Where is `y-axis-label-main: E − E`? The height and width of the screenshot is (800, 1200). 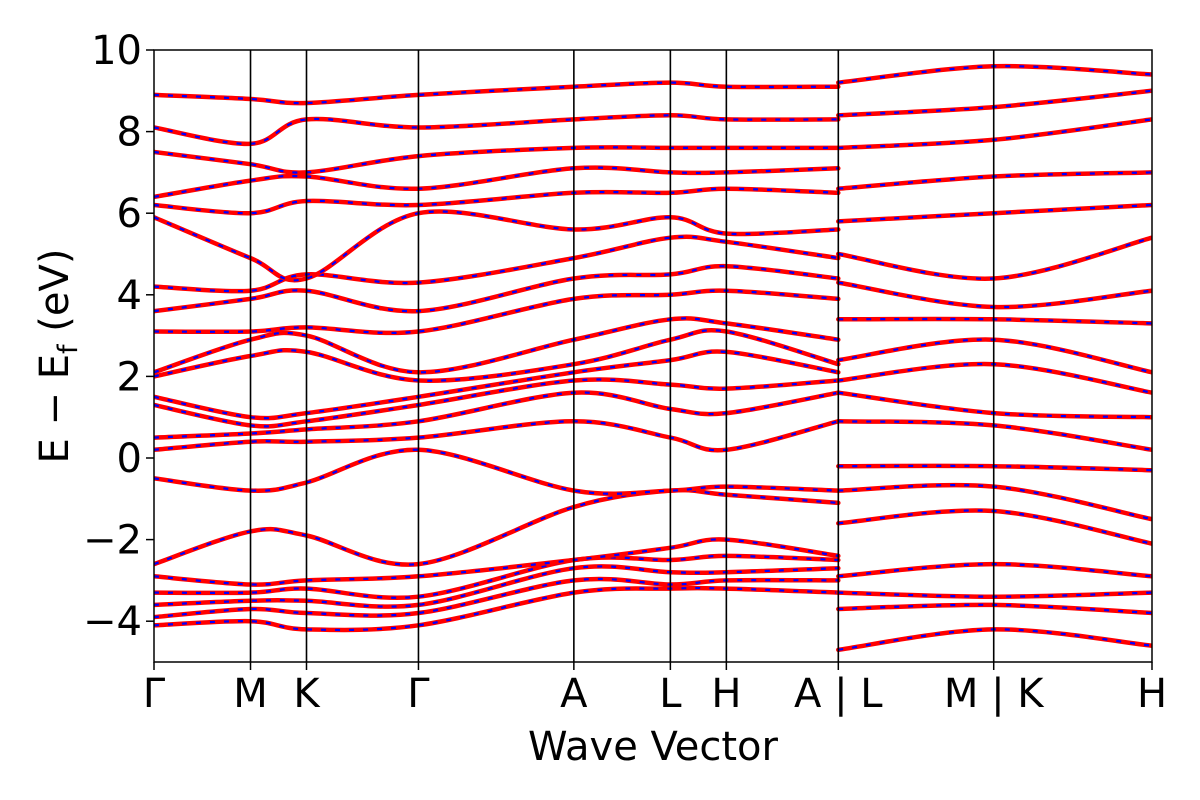
y-axis-label-main: E − E is located at coordinates (55, 409).